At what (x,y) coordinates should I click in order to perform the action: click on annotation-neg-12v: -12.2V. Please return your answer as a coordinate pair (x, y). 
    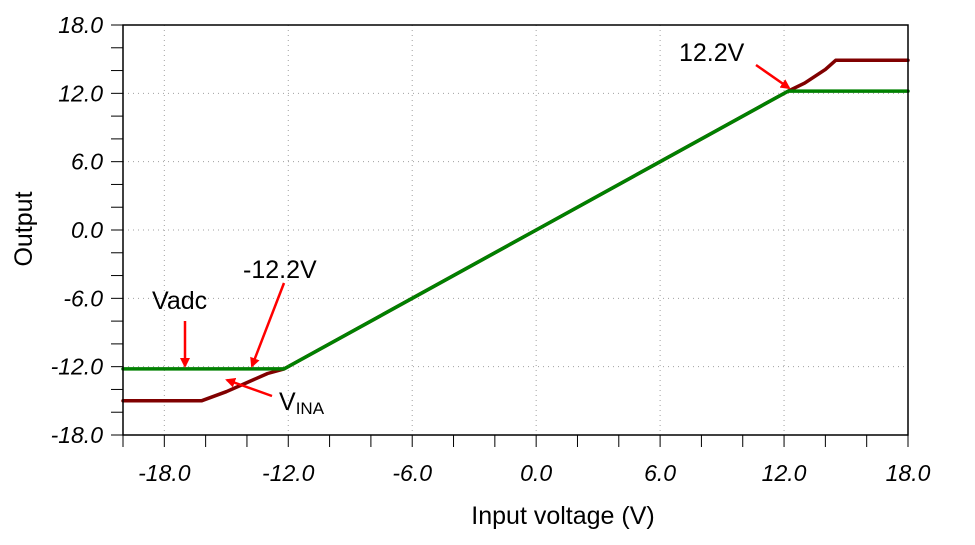
    Looking at the image, I should click on (280, 270).